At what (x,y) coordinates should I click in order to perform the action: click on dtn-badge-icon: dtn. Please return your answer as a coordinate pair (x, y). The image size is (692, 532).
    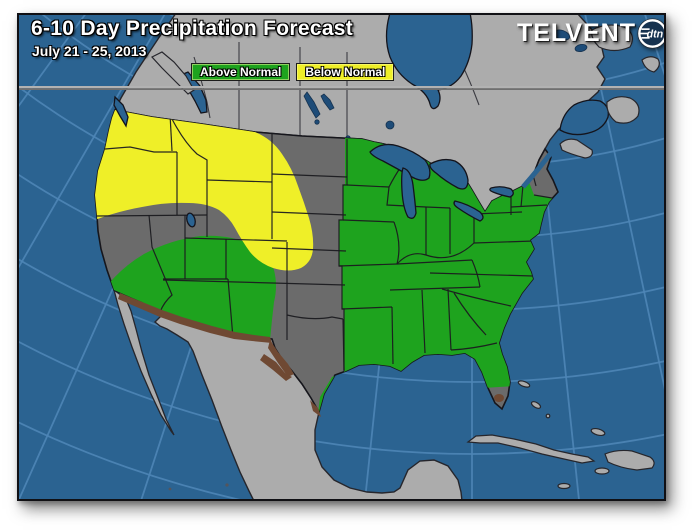
    Looking at the image, I should click on (650, 33).